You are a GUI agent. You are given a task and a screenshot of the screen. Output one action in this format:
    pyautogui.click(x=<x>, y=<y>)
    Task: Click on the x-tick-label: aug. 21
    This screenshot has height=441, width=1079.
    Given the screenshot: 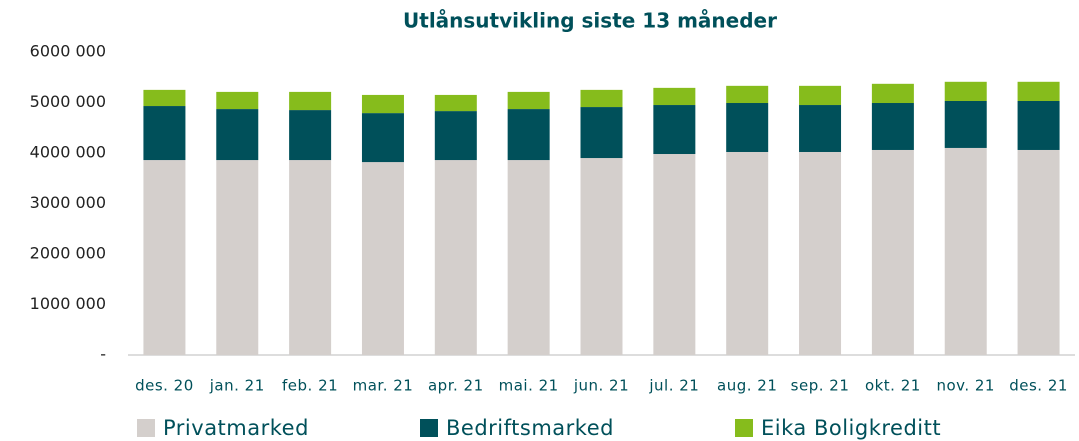 What is the action you would take?
    pyautogui.click(x=747, y=386)
    